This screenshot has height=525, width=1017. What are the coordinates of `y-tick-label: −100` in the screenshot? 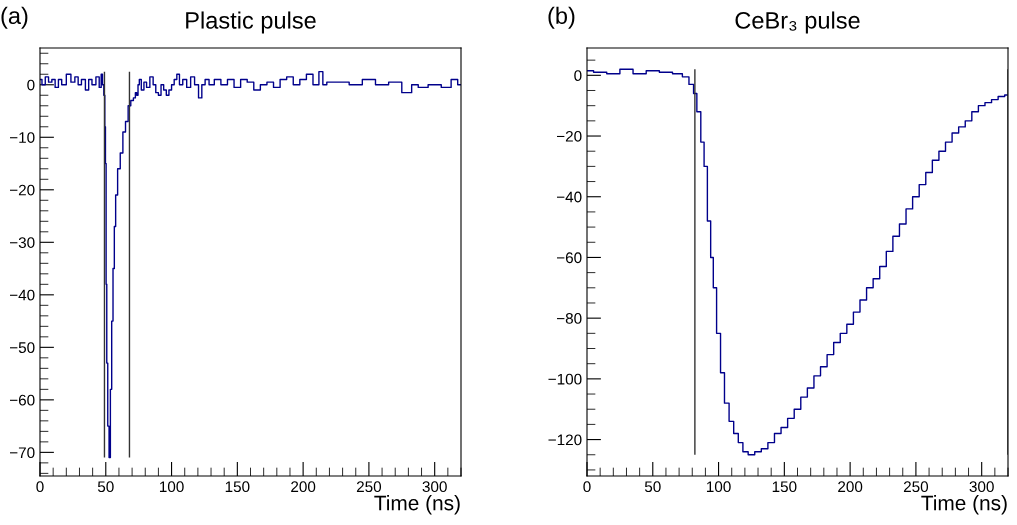 It's located at (565, 379).